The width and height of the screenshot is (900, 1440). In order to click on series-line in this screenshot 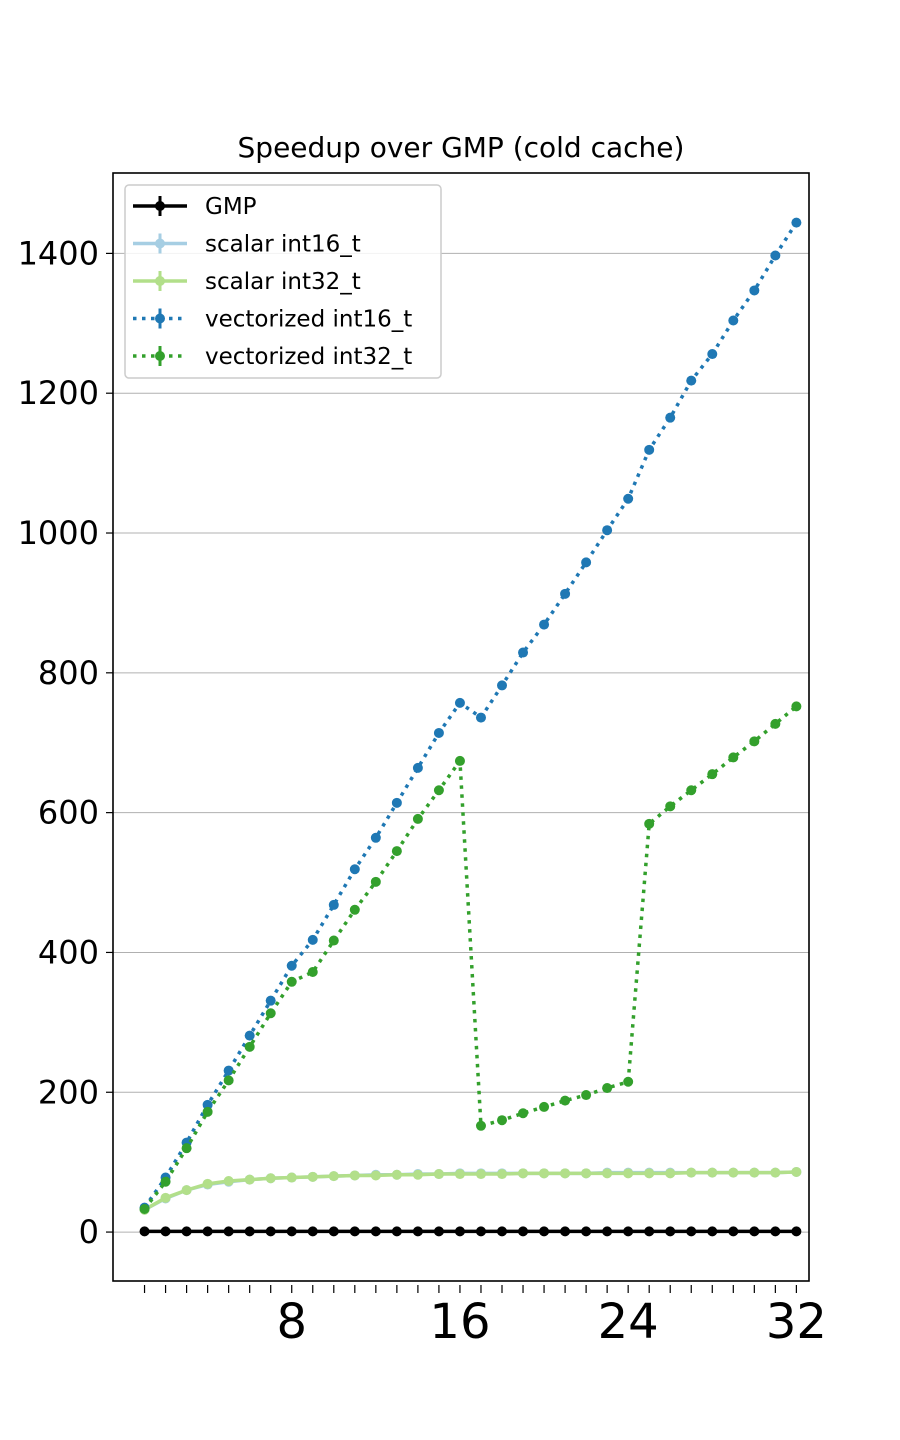, I will do `click(470, 1191)`.